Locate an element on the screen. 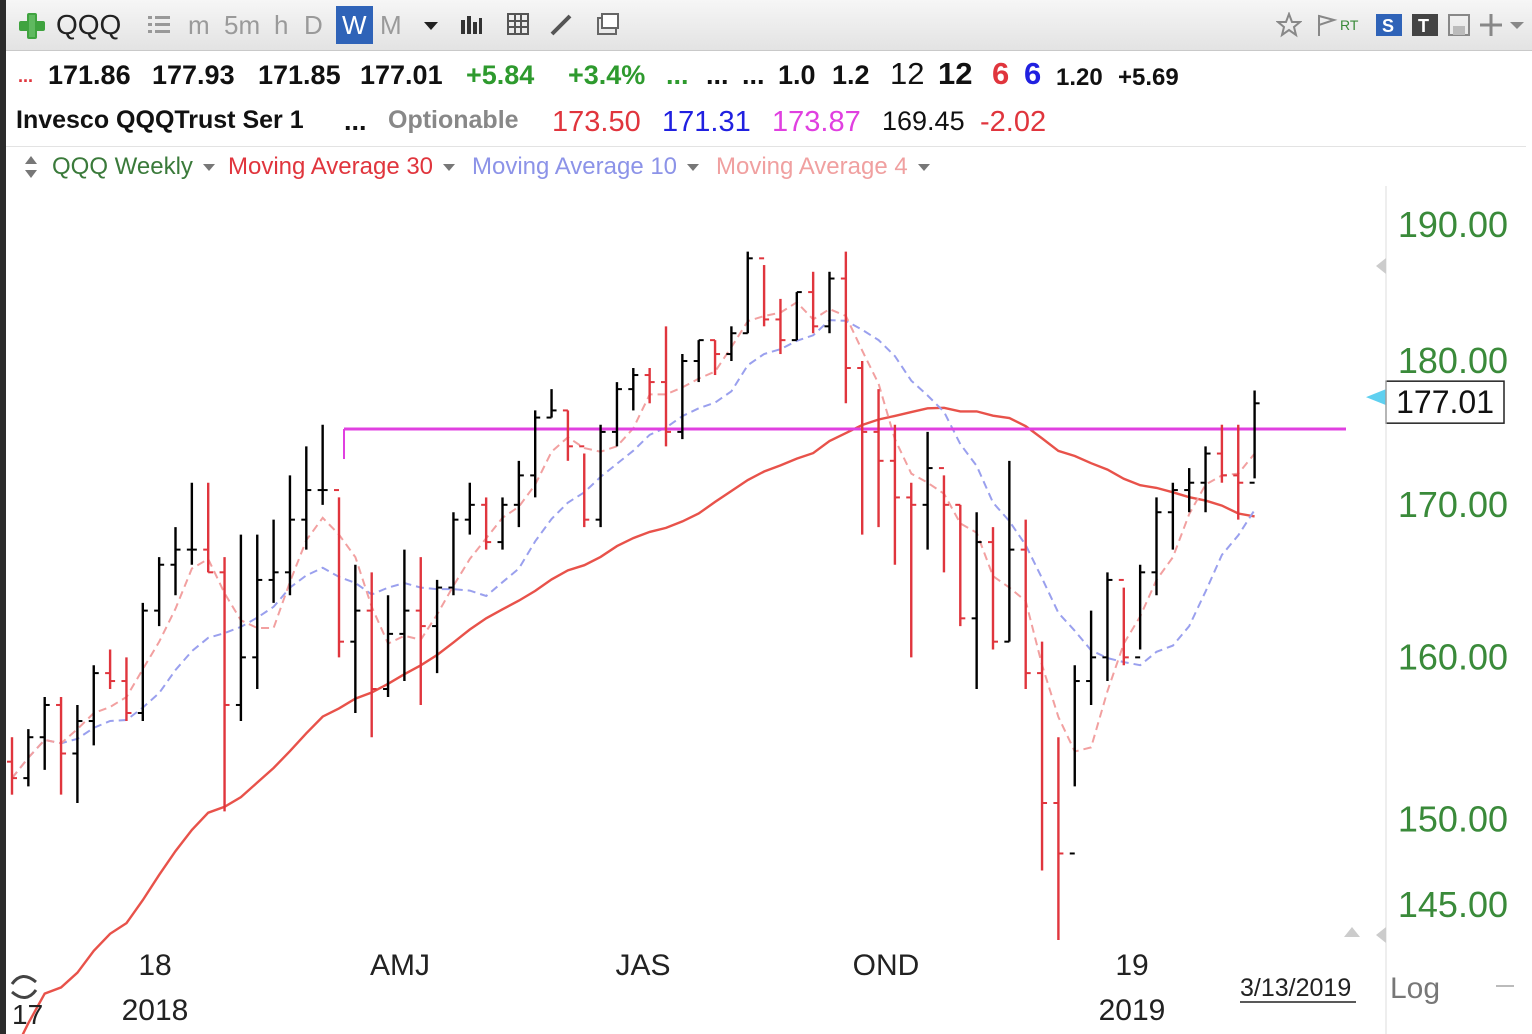  resistance-line is located at coordinates (844, 443).